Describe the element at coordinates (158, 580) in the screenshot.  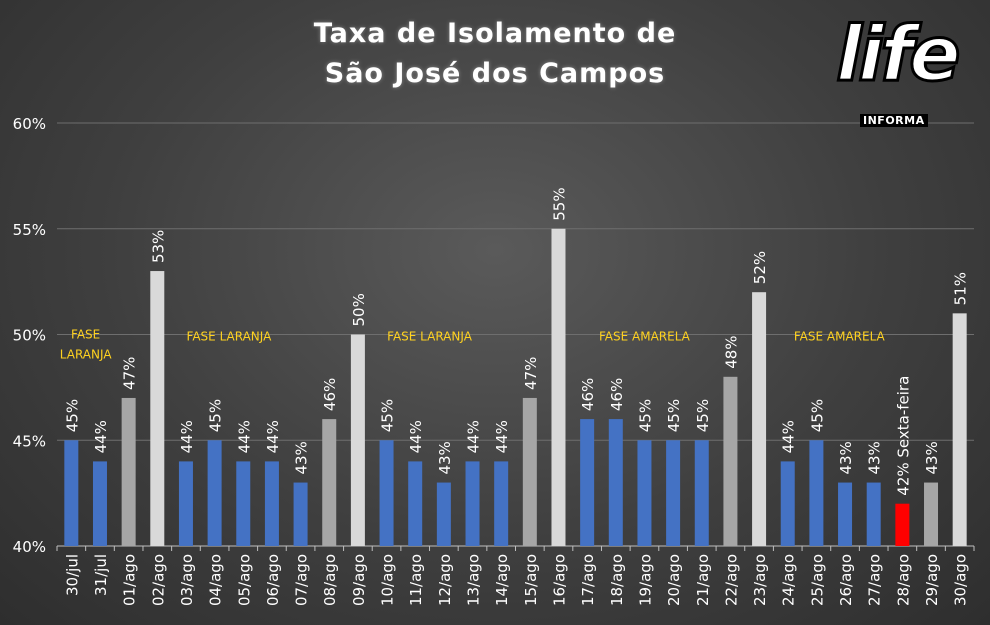
I see `x-tick-label: 02/ago` at that location.